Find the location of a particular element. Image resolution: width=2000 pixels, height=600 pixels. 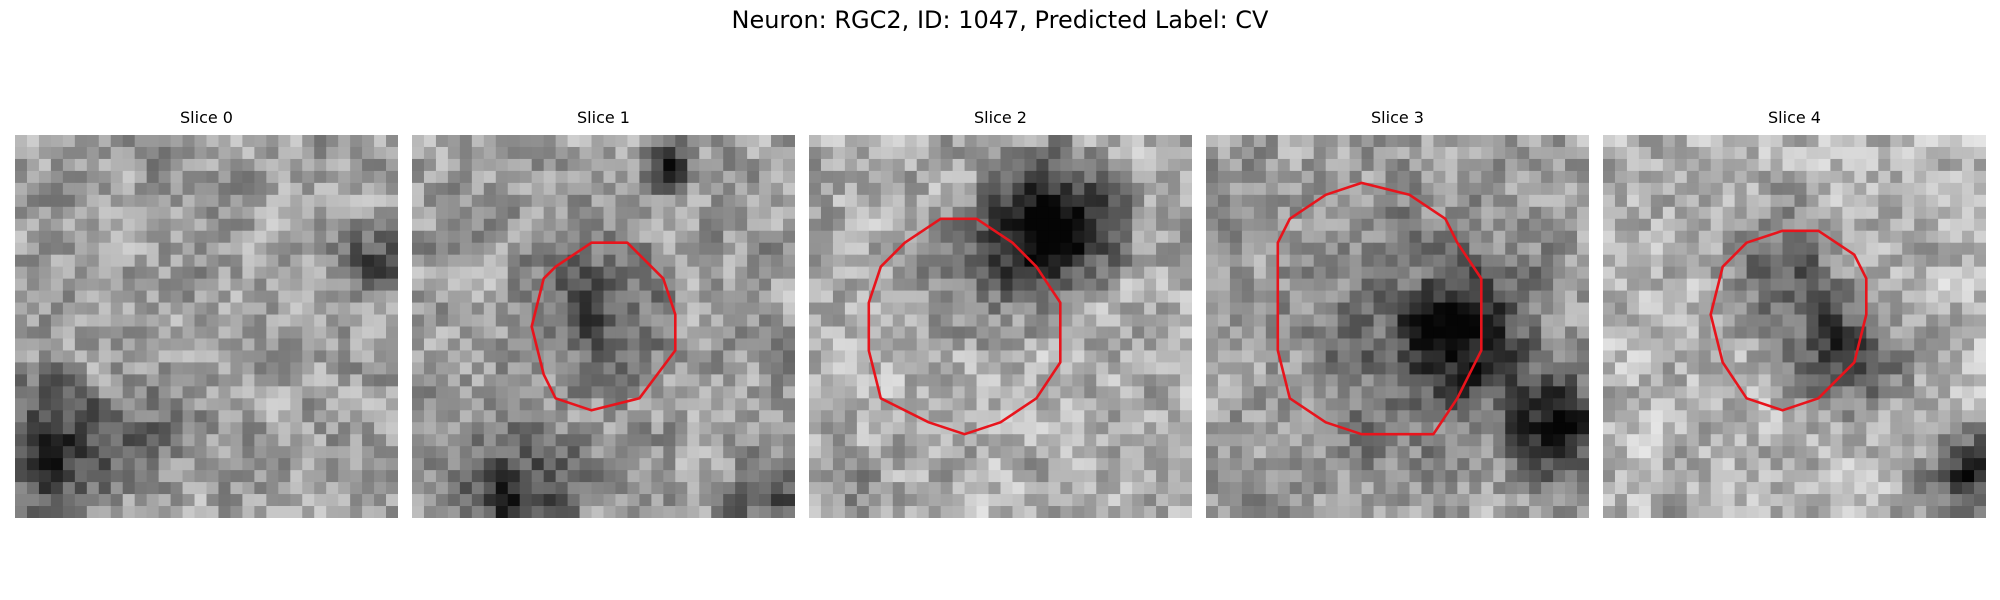

slice-title-2: Slice 2 is located at coordinates (1000, 117).